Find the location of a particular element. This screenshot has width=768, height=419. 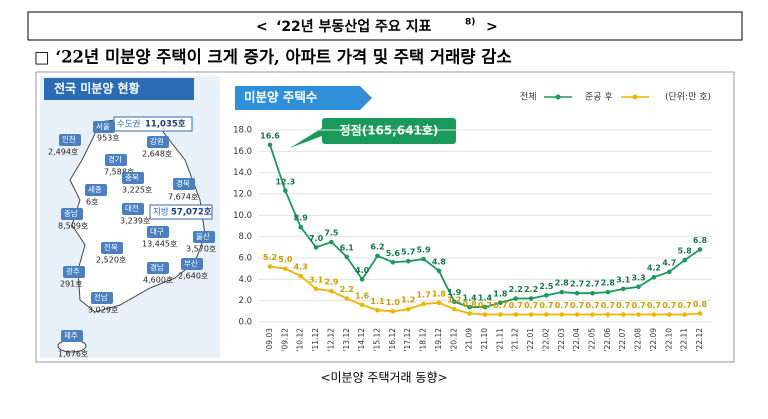

region-value: 291호 is located at coordinates (71, 284).